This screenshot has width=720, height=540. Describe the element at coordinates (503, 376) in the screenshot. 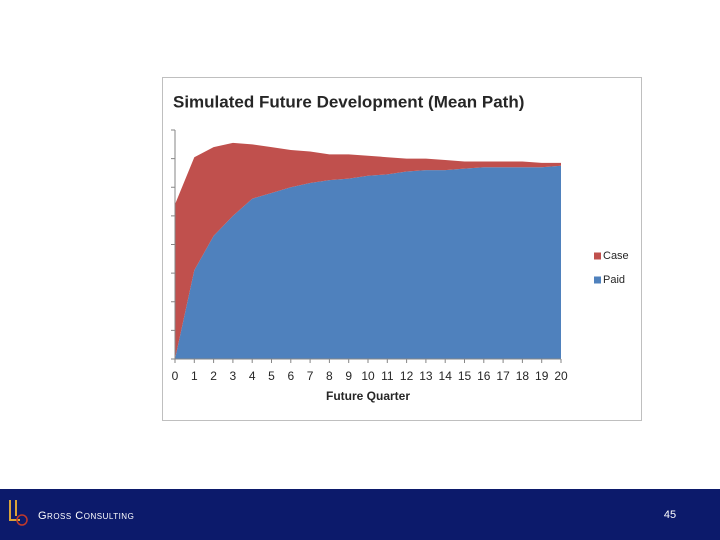

I see `x-tick-label: 17` at that location.